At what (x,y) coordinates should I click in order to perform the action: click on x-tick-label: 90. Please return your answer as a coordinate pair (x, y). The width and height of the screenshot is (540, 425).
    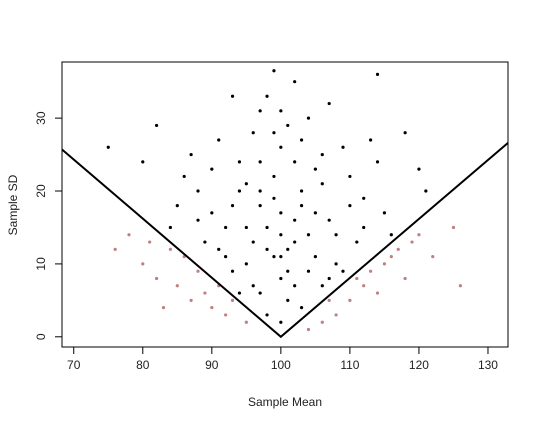
    Looking at the image, I should click on (212, 365).